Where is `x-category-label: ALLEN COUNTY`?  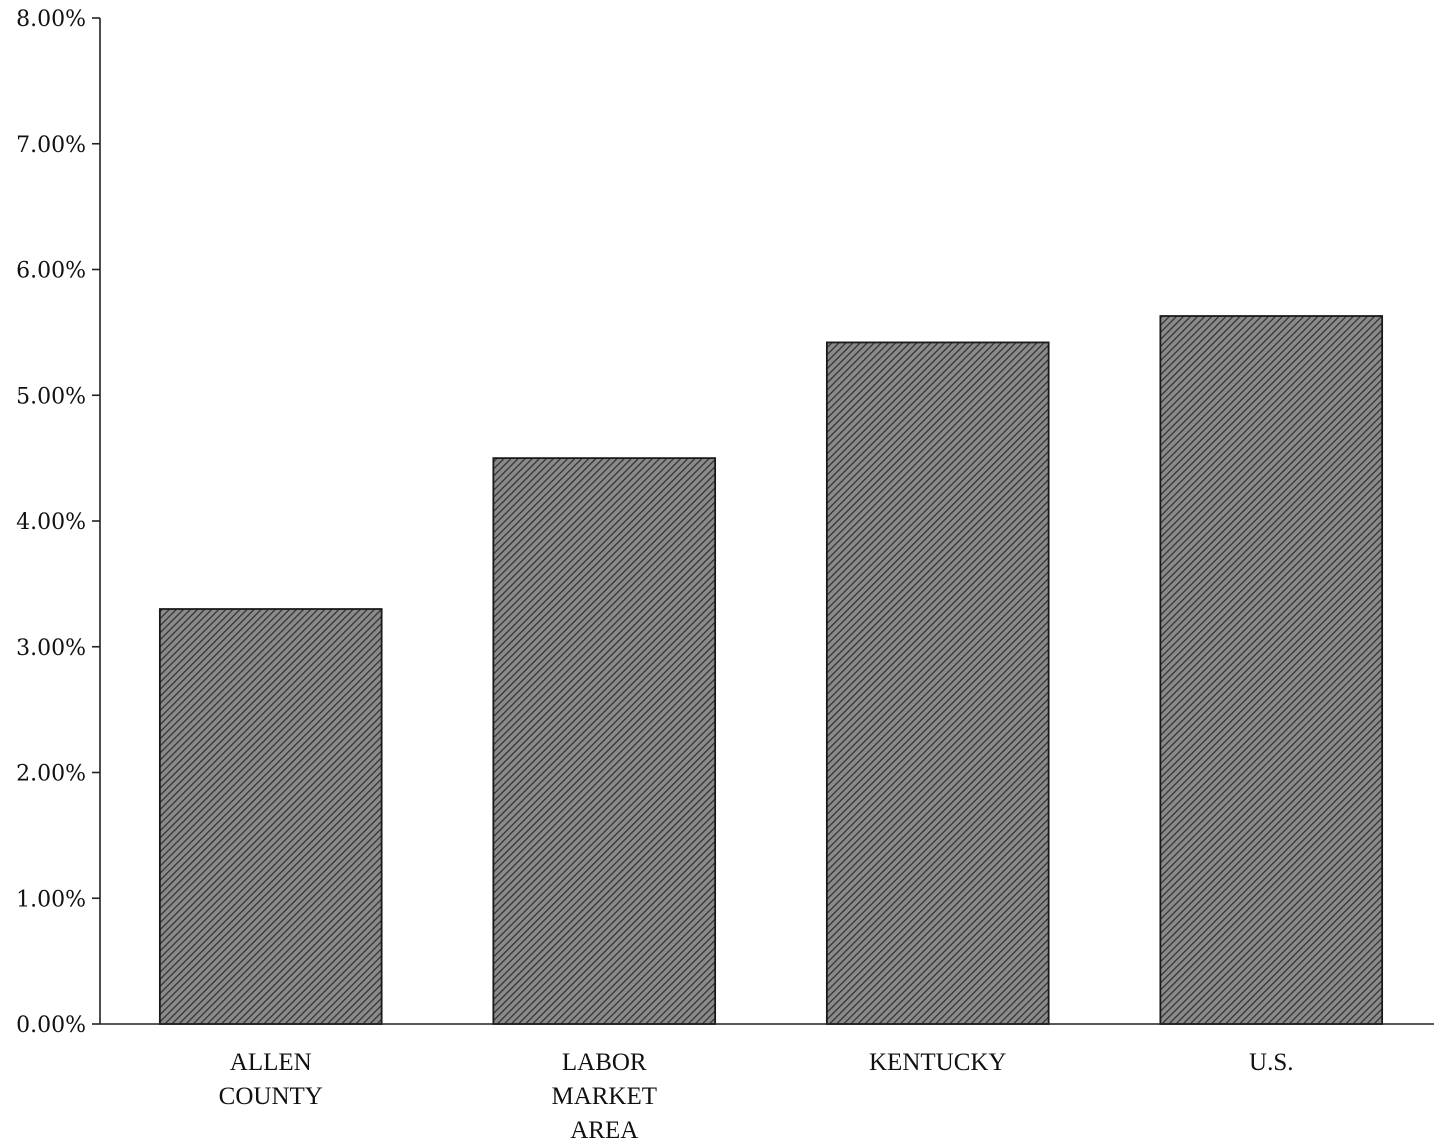
x-category-label: ALLEN COUNTY is located at coordinates (271, 1079).